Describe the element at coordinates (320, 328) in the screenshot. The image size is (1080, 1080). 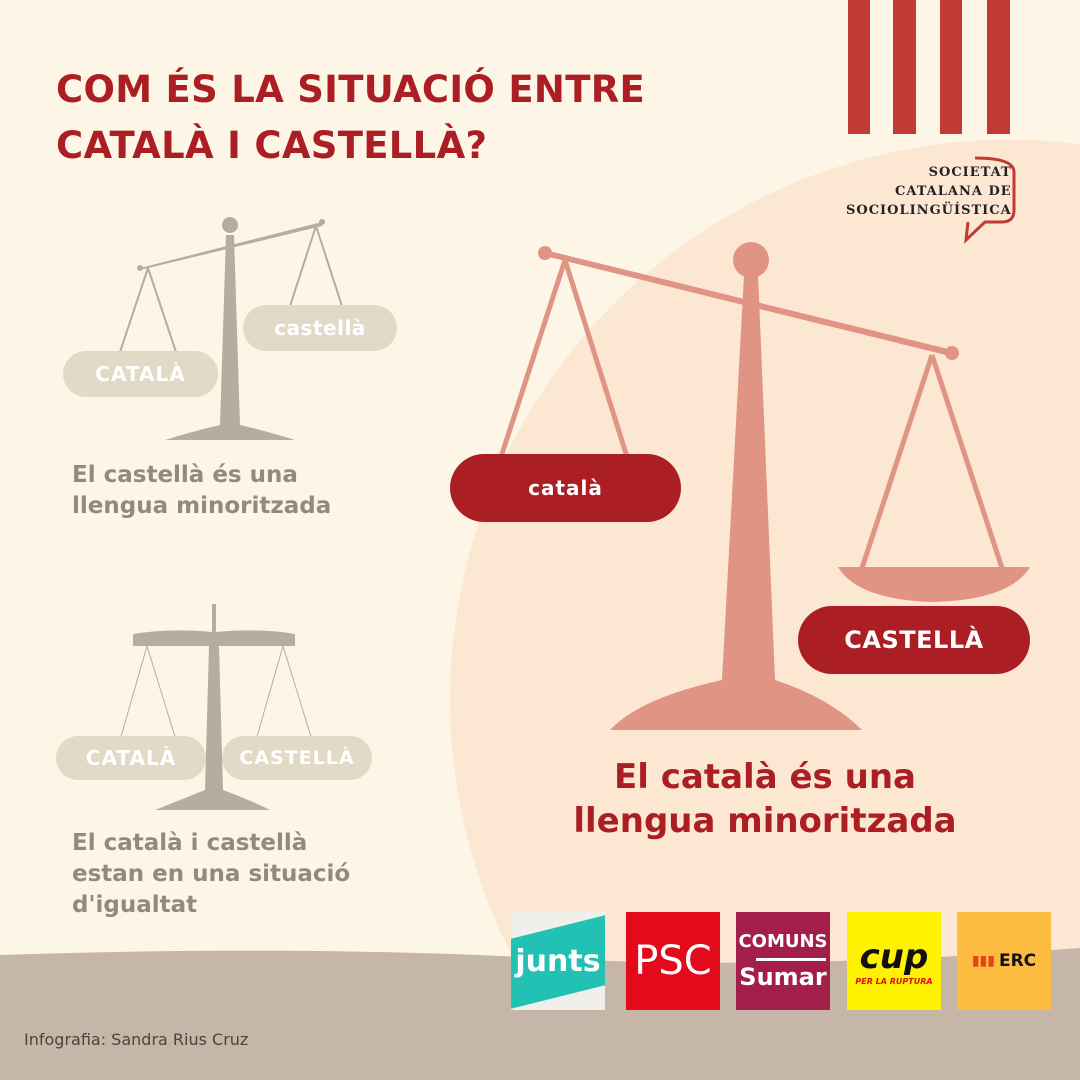
I see `scale-1-right-label: castellà` at that location.